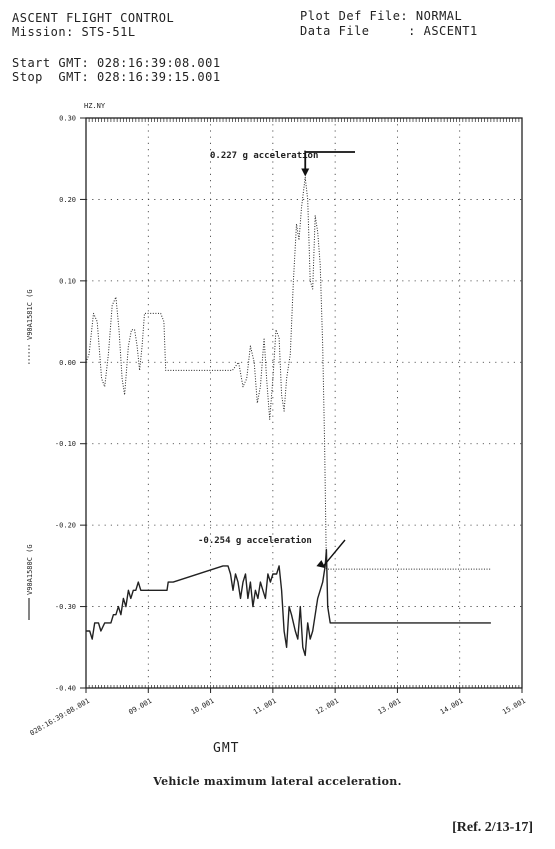 Image resolution: width=555 pixels, height=849 pixels. Describe the element at coordinates (354, 16) in the screenshot. I see `plot-def-label: Plot Def File:` at that location.